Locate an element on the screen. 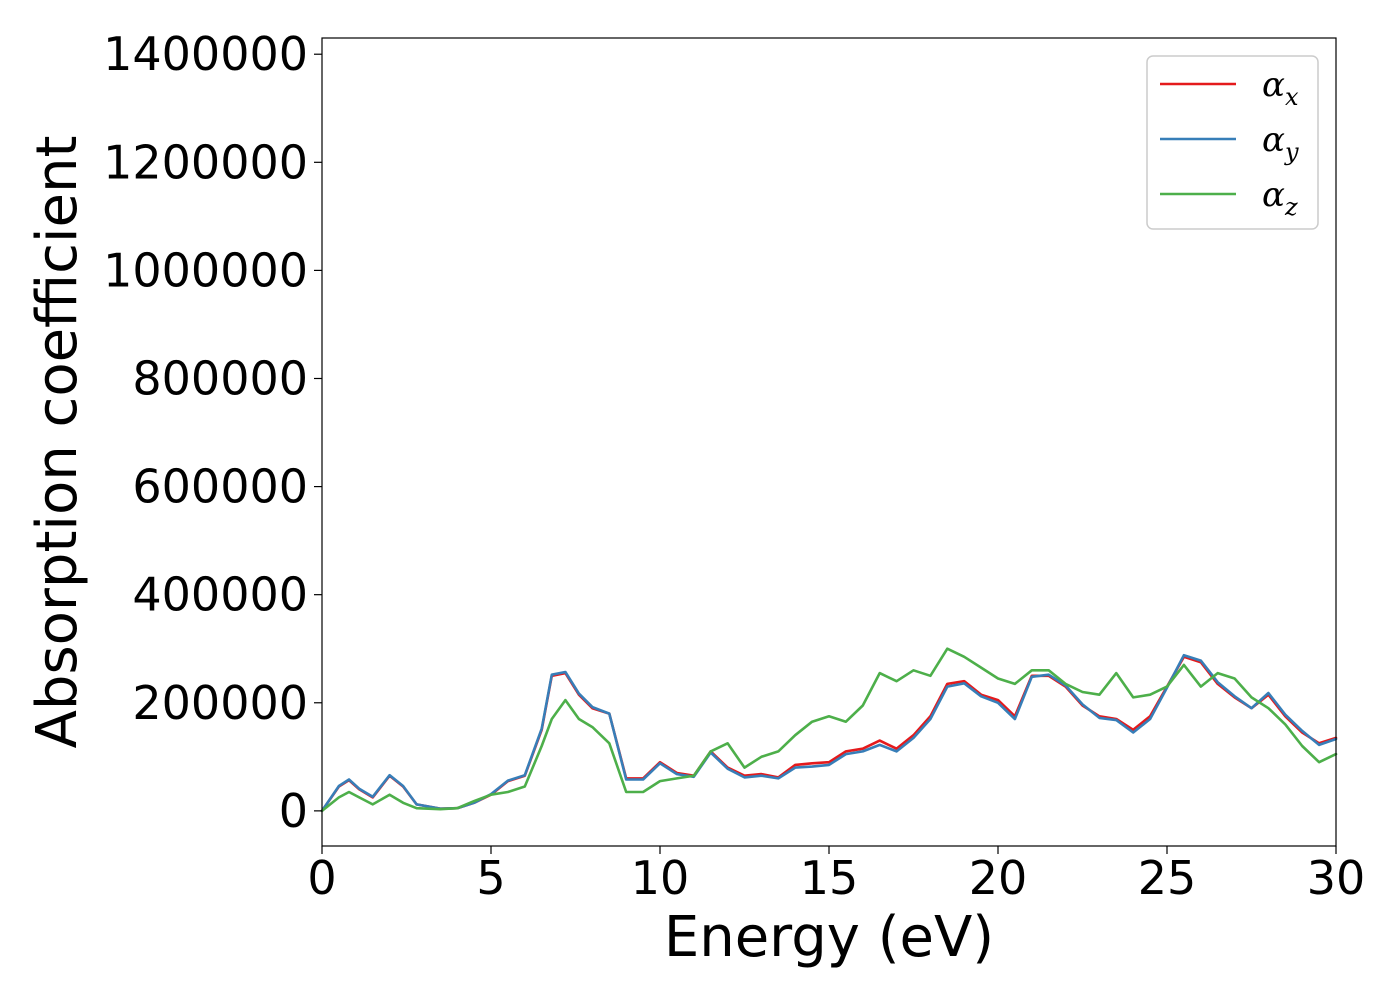 Image resolution: width=1400 pixels, height=1000 pixels. x-tick-label: 5 is located at coordinates (490, 878).